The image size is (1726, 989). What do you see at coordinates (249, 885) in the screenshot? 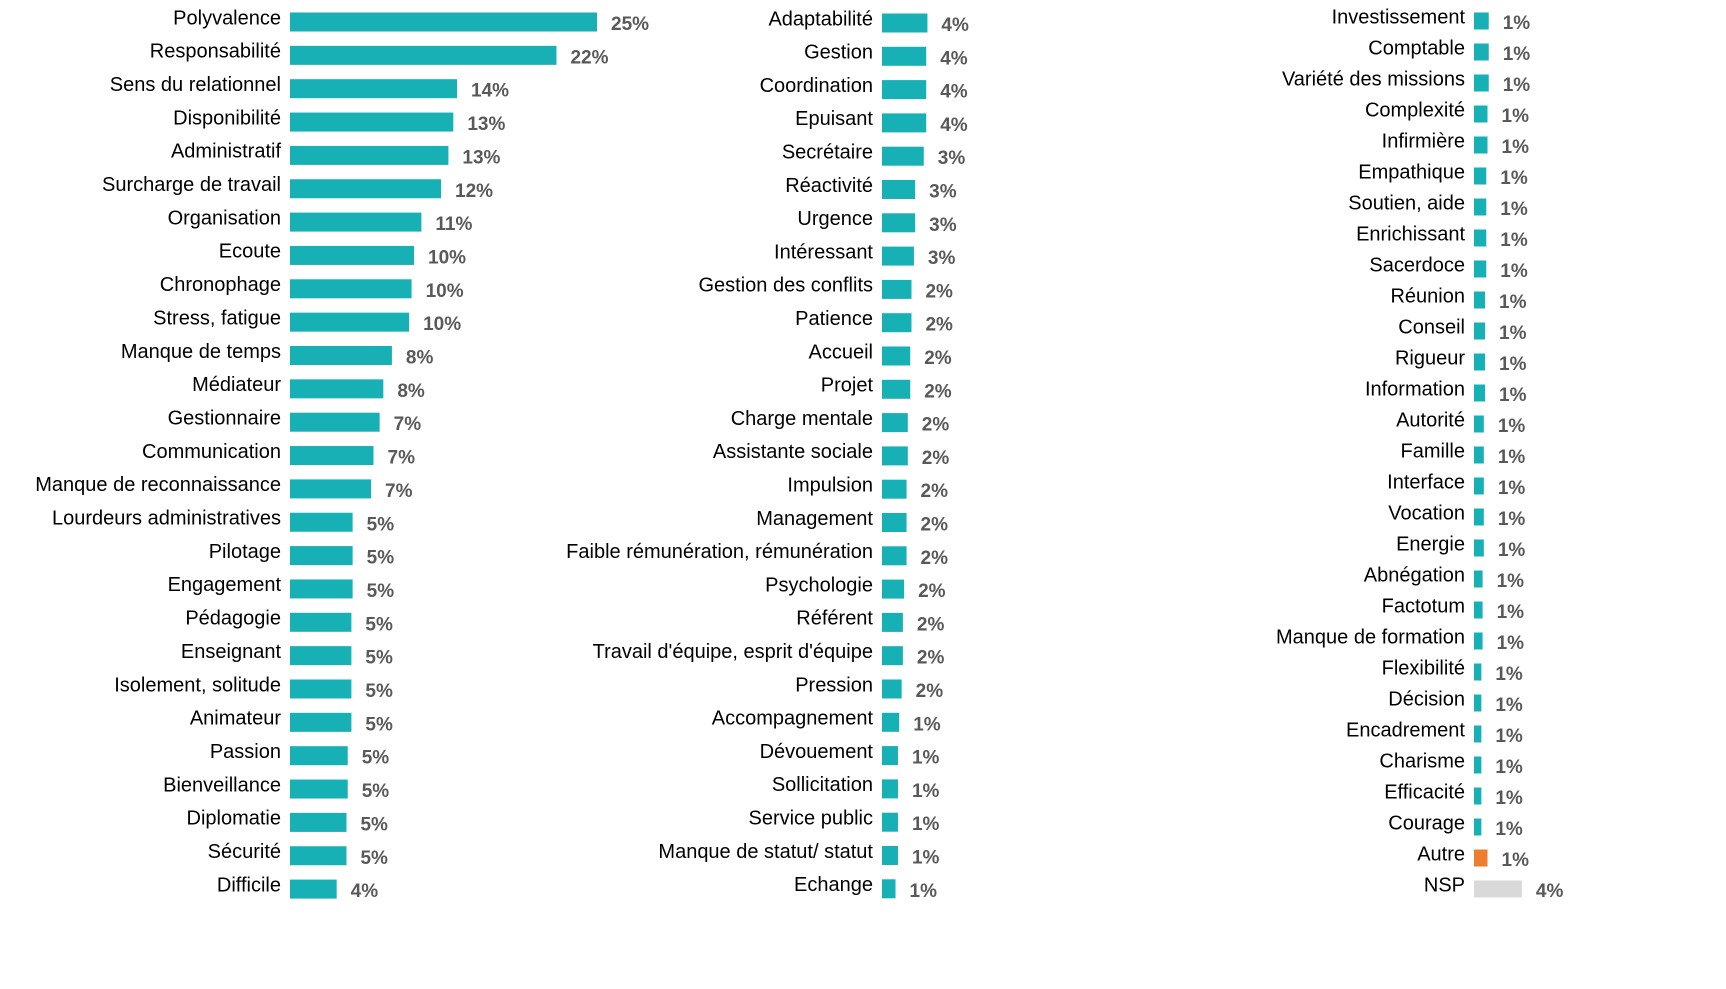
I see `category-label: Difficile` at bounding box center [249, 885].